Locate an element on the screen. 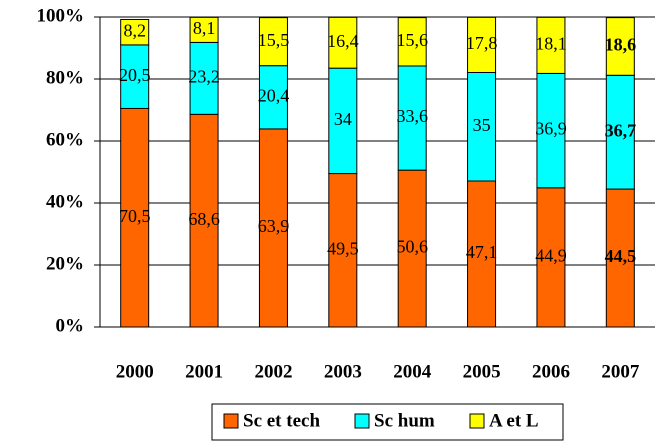 This screenshot has width=656, height=443. y-tick-label: 100% is located at coordinates (61, 15).